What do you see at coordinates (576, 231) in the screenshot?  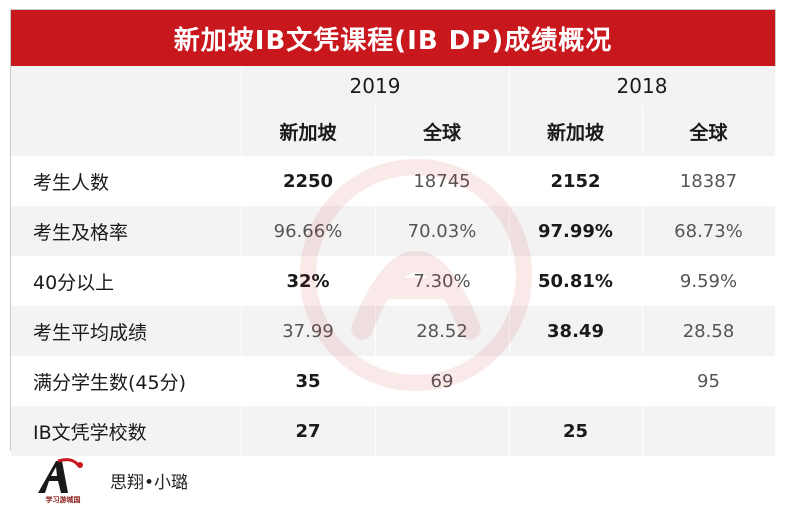 I see `value-cell: 97.99%` at bounding box center [576, 231].